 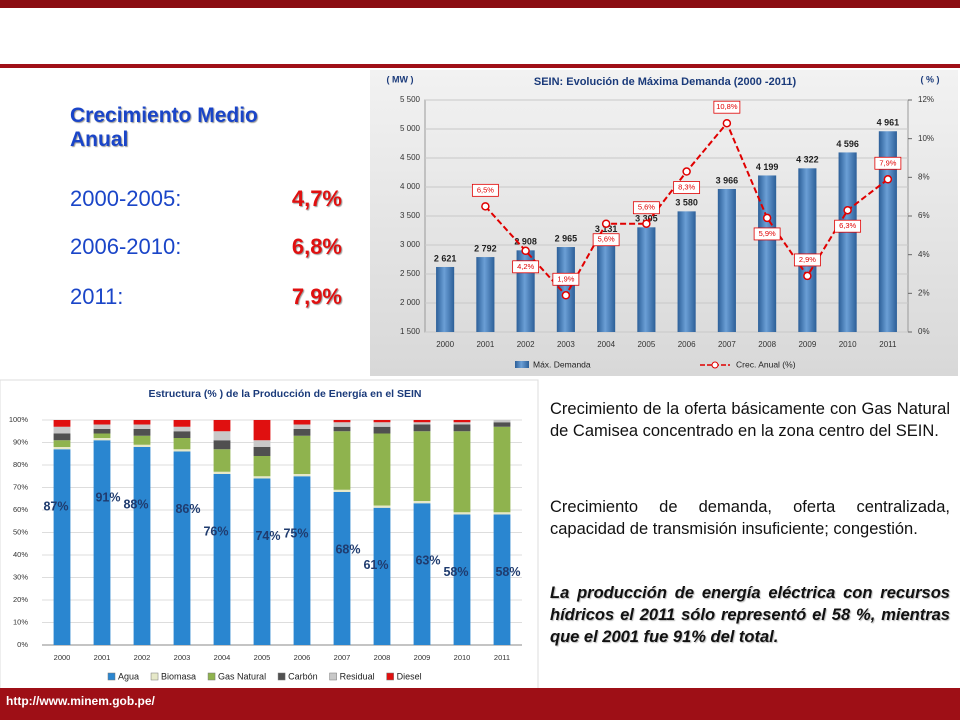 What do you see at coordinates (316, 296) in the screenshot?
I see `rate: 7,9%` at bounding box center [316, 296].